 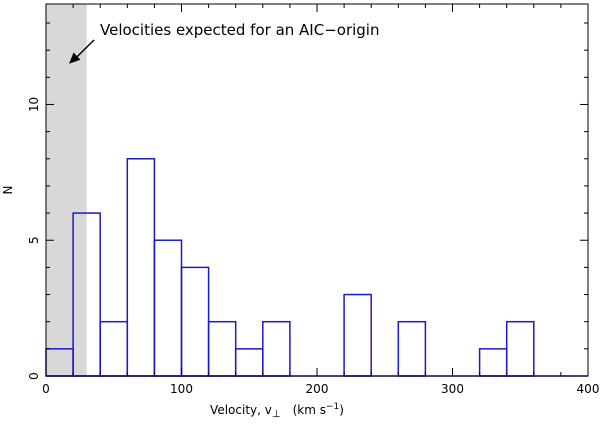 I want to click on x-tick-label: 300, so click(x=452, y=389).